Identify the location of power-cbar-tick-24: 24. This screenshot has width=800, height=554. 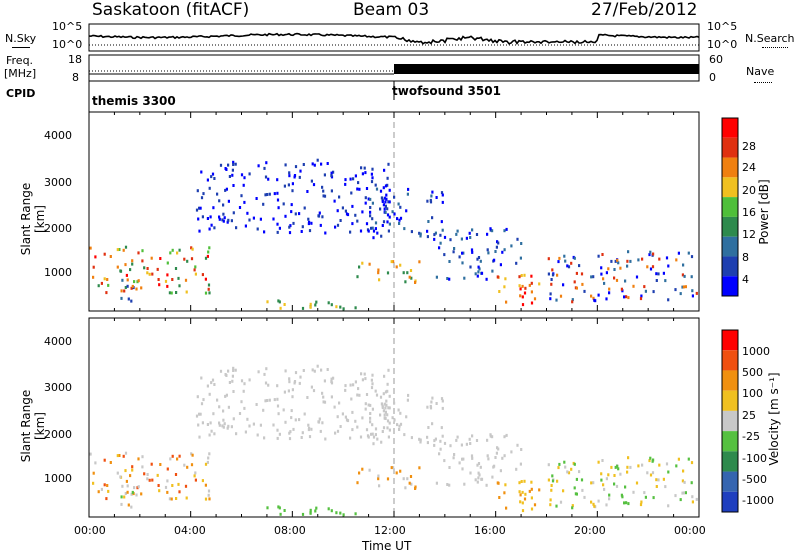
(749, 167).